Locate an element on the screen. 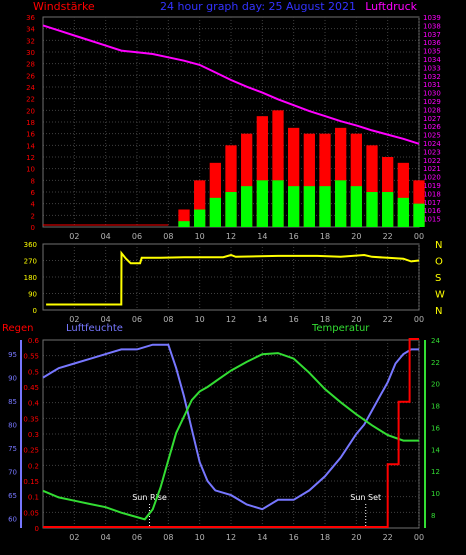 This screenshot has height=555, width=466. temperature-tick-label: 10 is located at coordinates (435, 494).